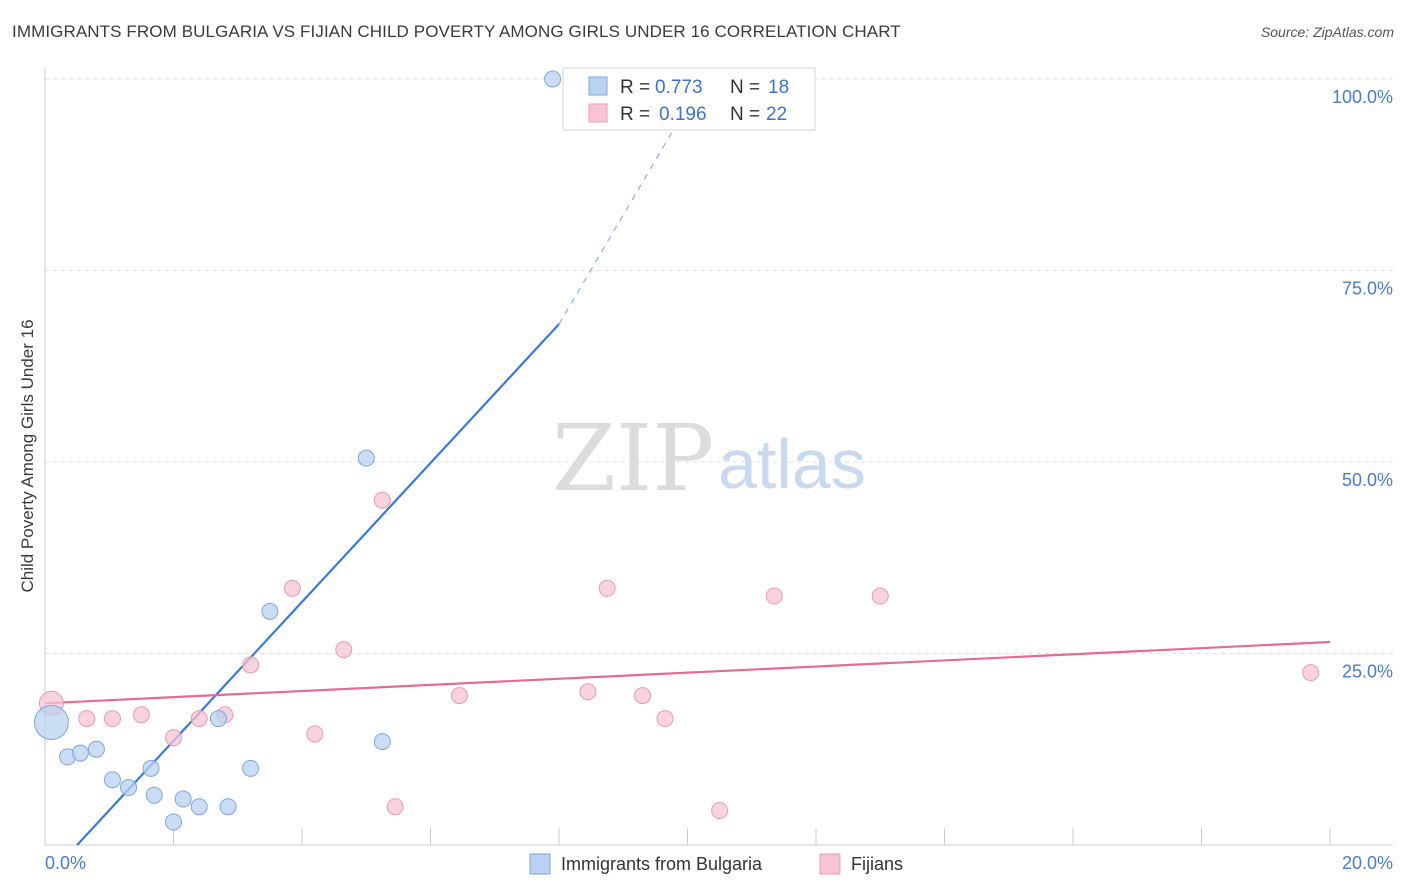 Image resolution: width=1406 pixels, height=892 pixels. What do you see at coordinates (598, 113) in the screenshot?
I see `stats-legend-swatch-pink` at bounding box center [598, 113].